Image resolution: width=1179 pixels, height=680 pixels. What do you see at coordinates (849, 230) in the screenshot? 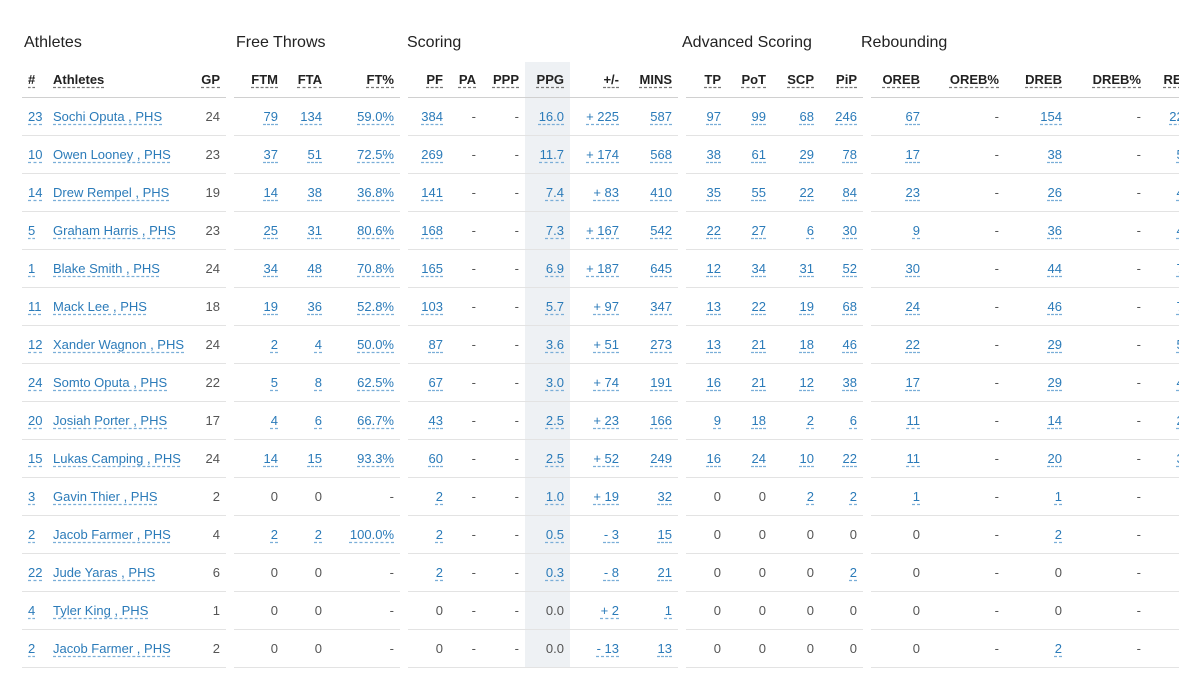
I see `stat-link: 30` at bounding box center [849, 230].